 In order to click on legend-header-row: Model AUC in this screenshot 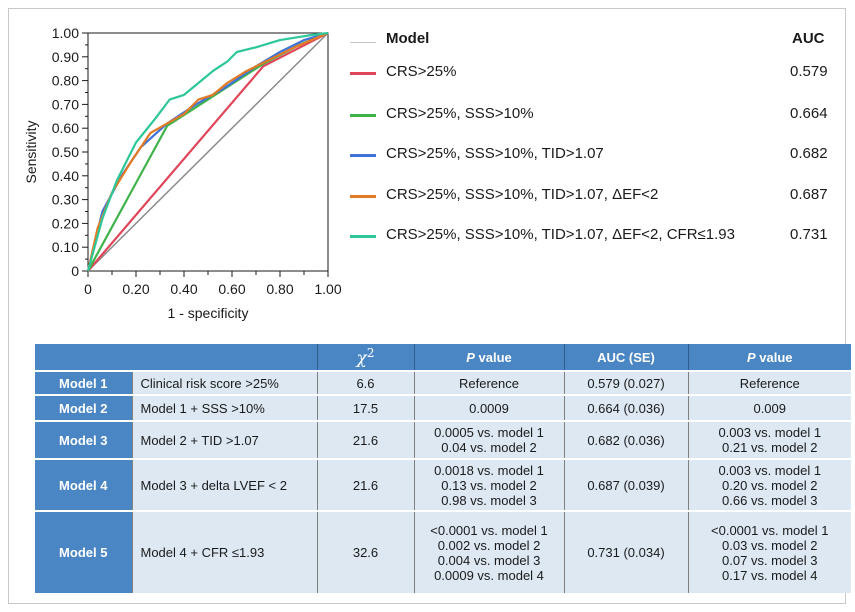, I will do `click(600, 40)`.